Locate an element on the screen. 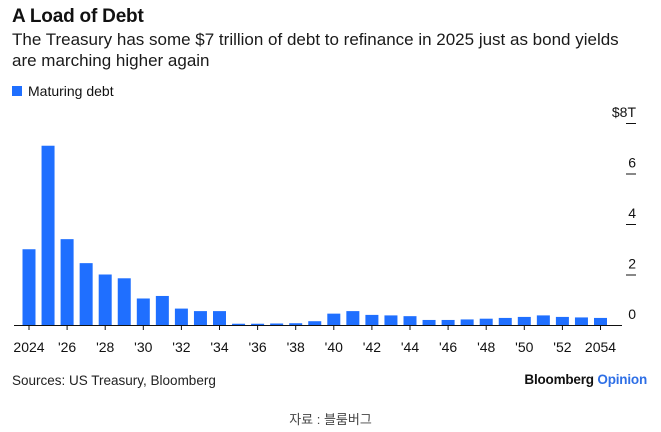 The width and height of the screenshot is (661, 432). legend: Maturing debt is located at coordinates (63, 91).